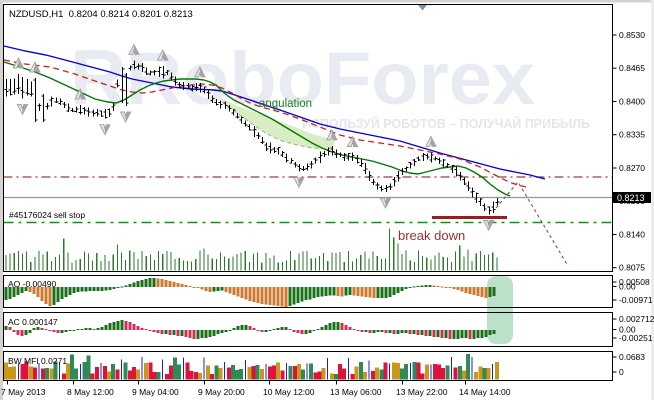 The height and width of the screenshot is (400, 654). What do you see at coordinates (23, 392) in the screenshot?
I see `svg-text: 7 May 2013` at bounding box center [23, 392].